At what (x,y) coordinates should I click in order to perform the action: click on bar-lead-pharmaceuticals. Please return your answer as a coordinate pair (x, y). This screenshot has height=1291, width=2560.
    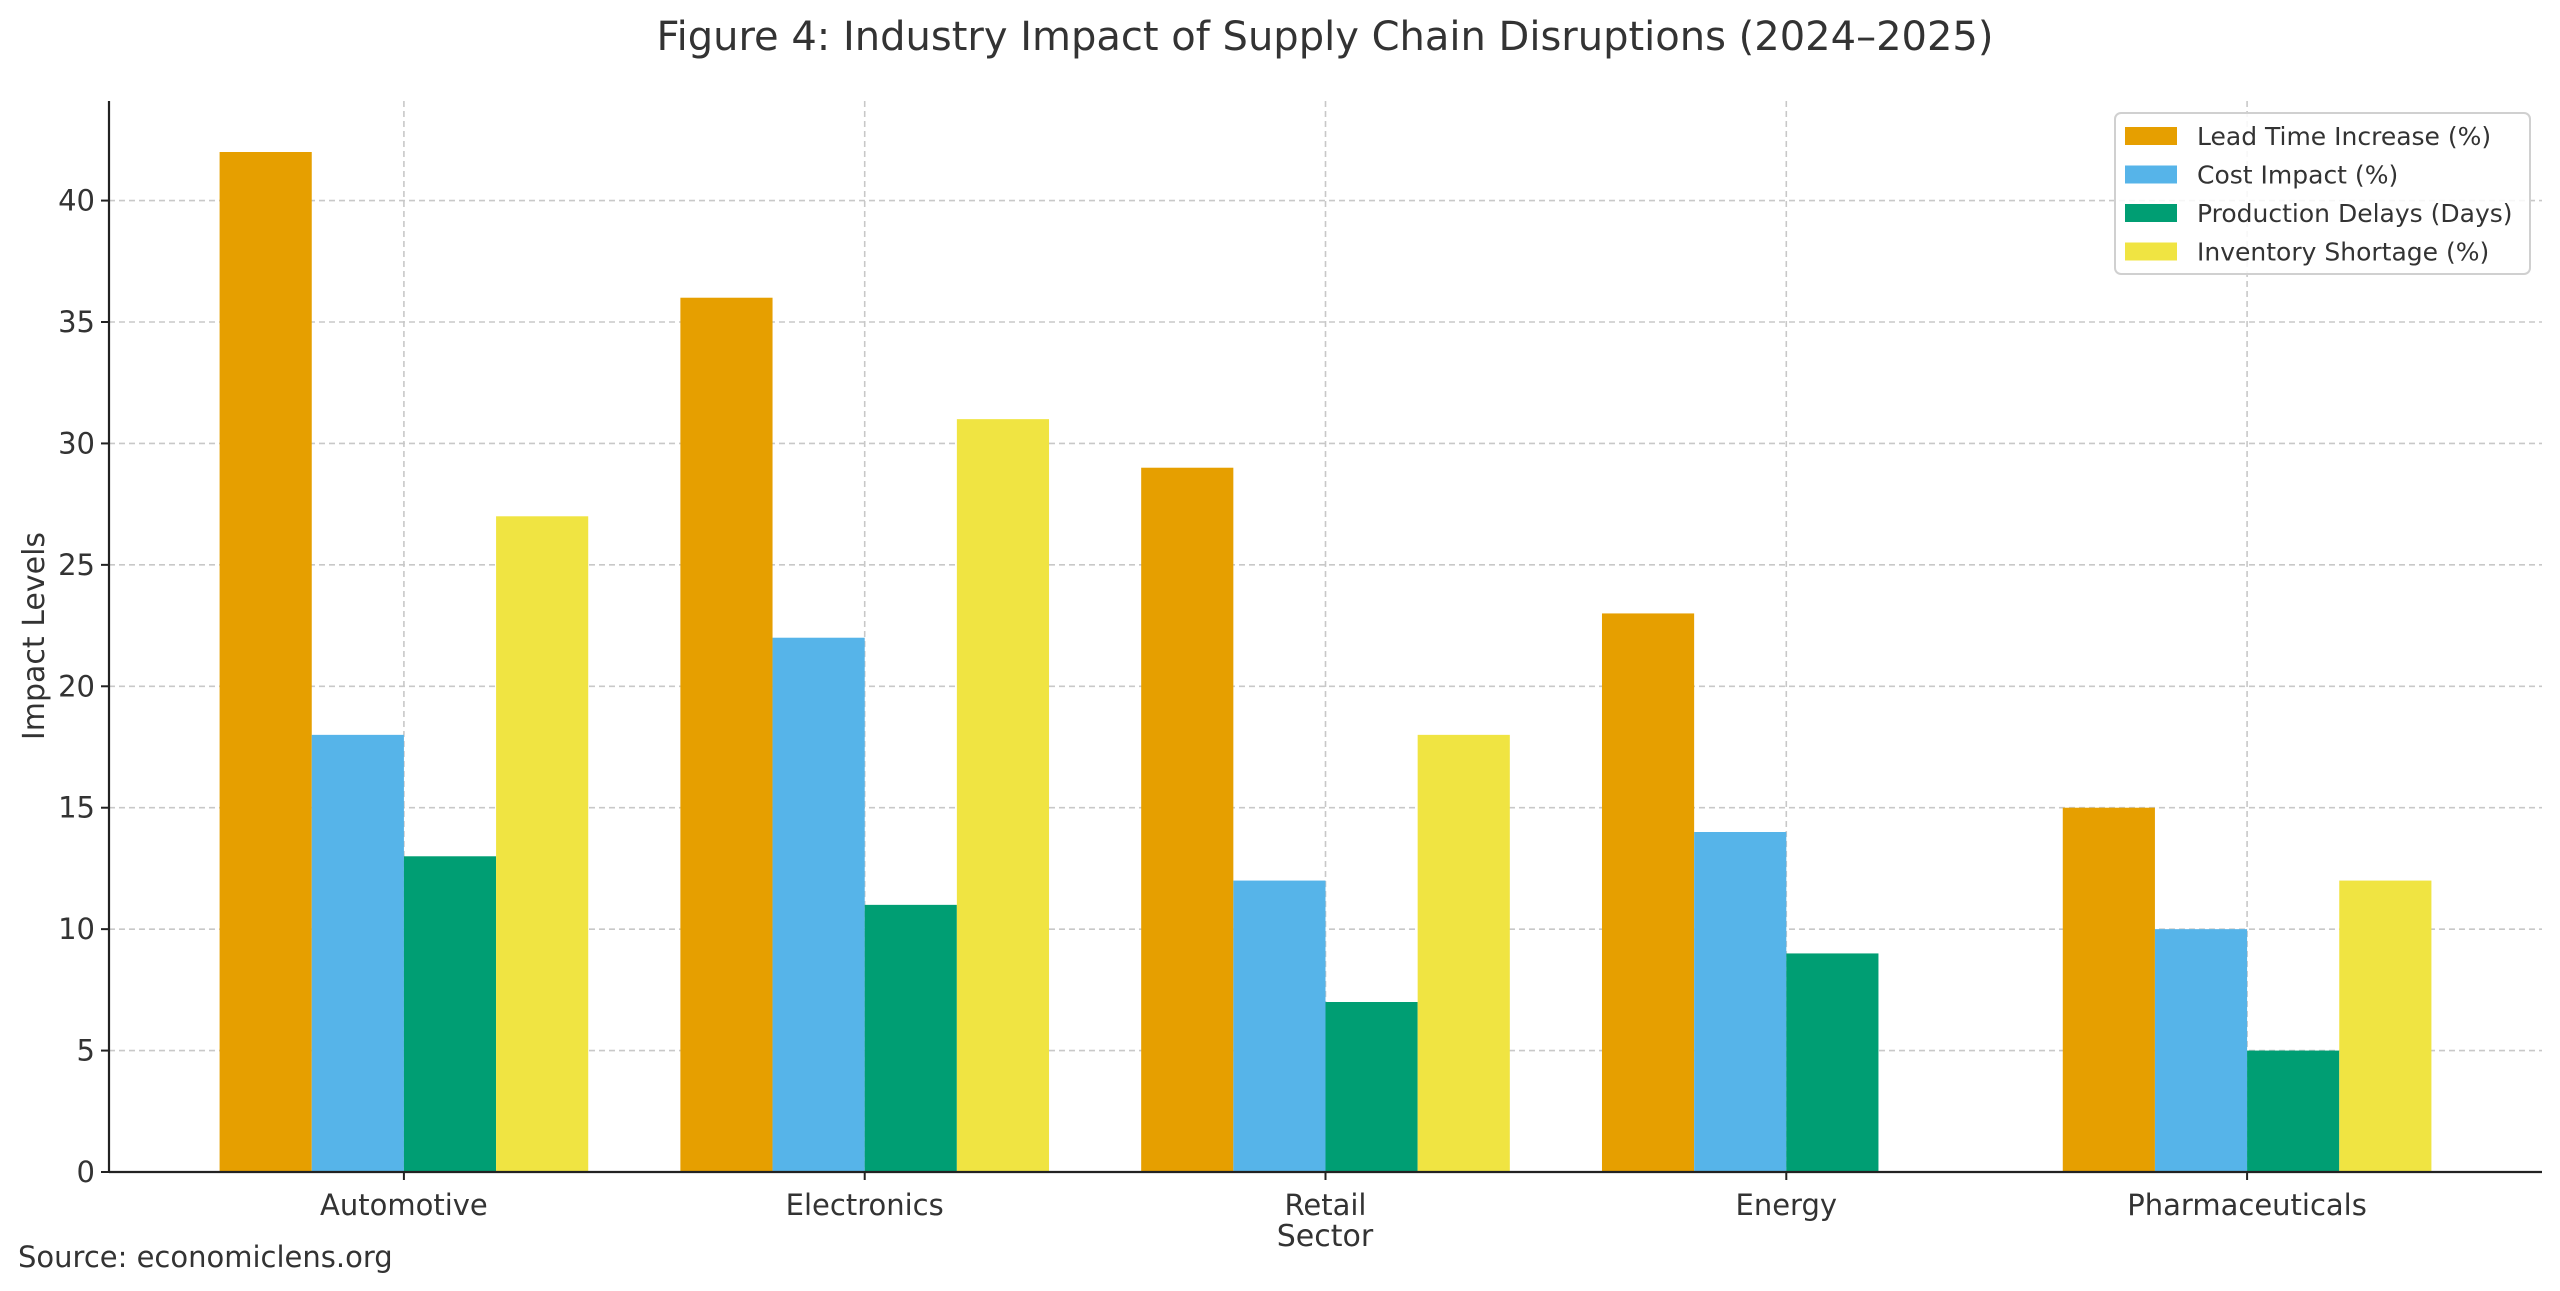
    Looking at the image, I should click on (2108, 989).